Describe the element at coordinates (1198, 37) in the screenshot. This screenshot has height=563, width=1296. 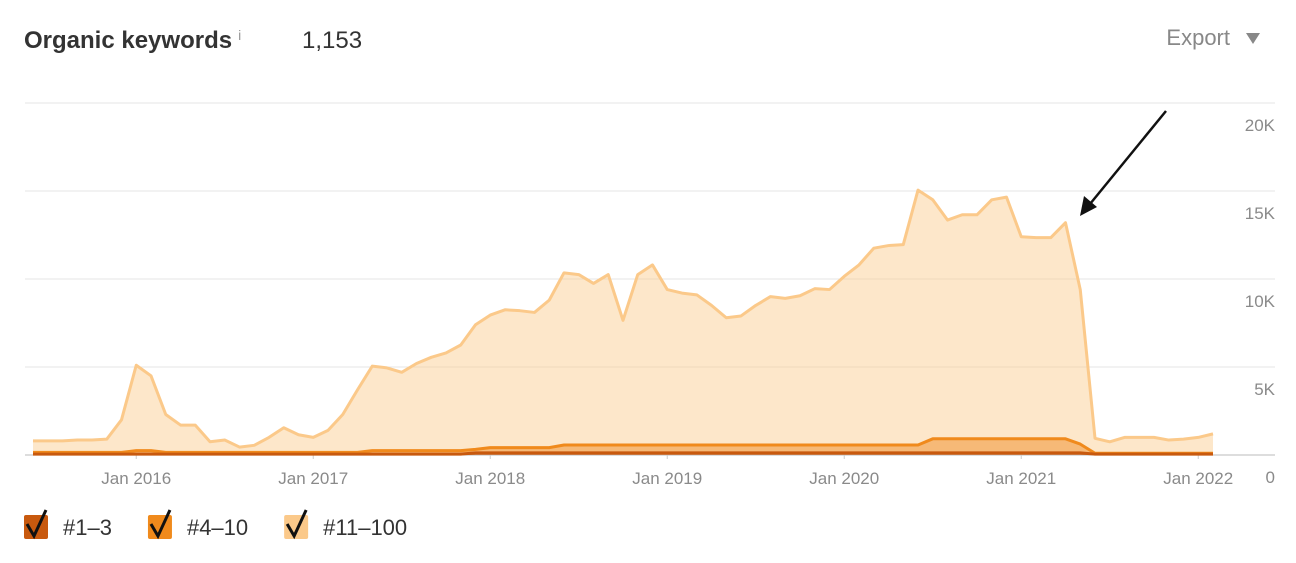
I see `export-button: Export` at that location.